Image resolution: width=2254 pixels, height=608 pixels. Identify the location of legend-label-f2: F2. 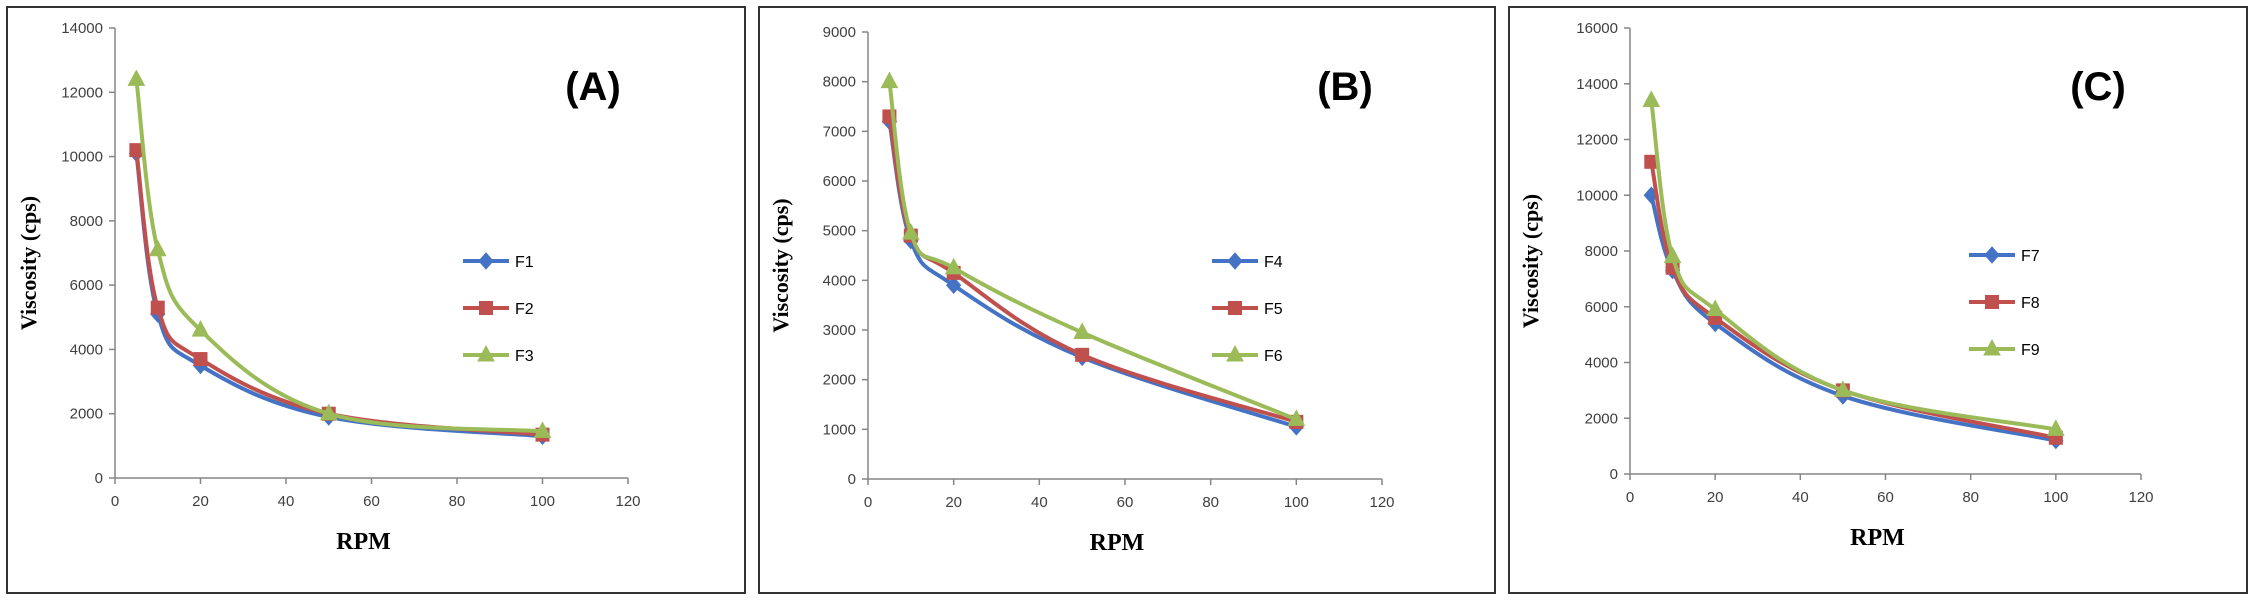
(524, 309).